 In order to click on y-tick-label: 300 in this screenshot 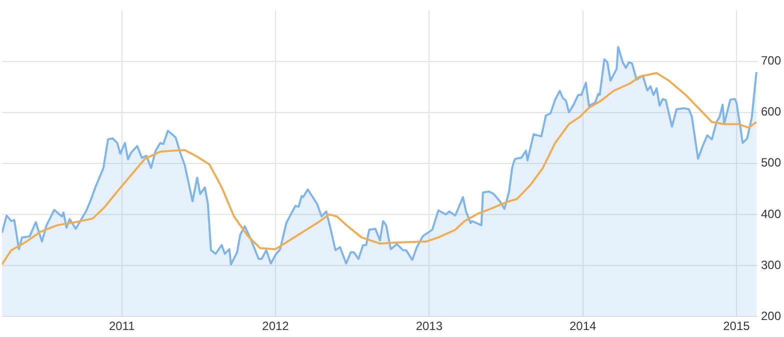, I will do `click(771, 265)`.